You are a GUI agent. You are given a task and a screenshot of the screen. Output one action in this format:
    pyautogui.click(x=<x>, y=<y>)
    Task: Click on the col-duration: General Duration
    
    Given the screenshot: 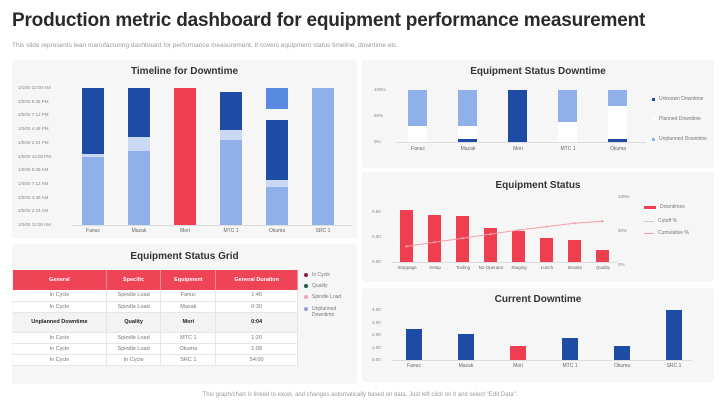 What is the action you would take?
    pyautogui.click(x=256, y=280)
    